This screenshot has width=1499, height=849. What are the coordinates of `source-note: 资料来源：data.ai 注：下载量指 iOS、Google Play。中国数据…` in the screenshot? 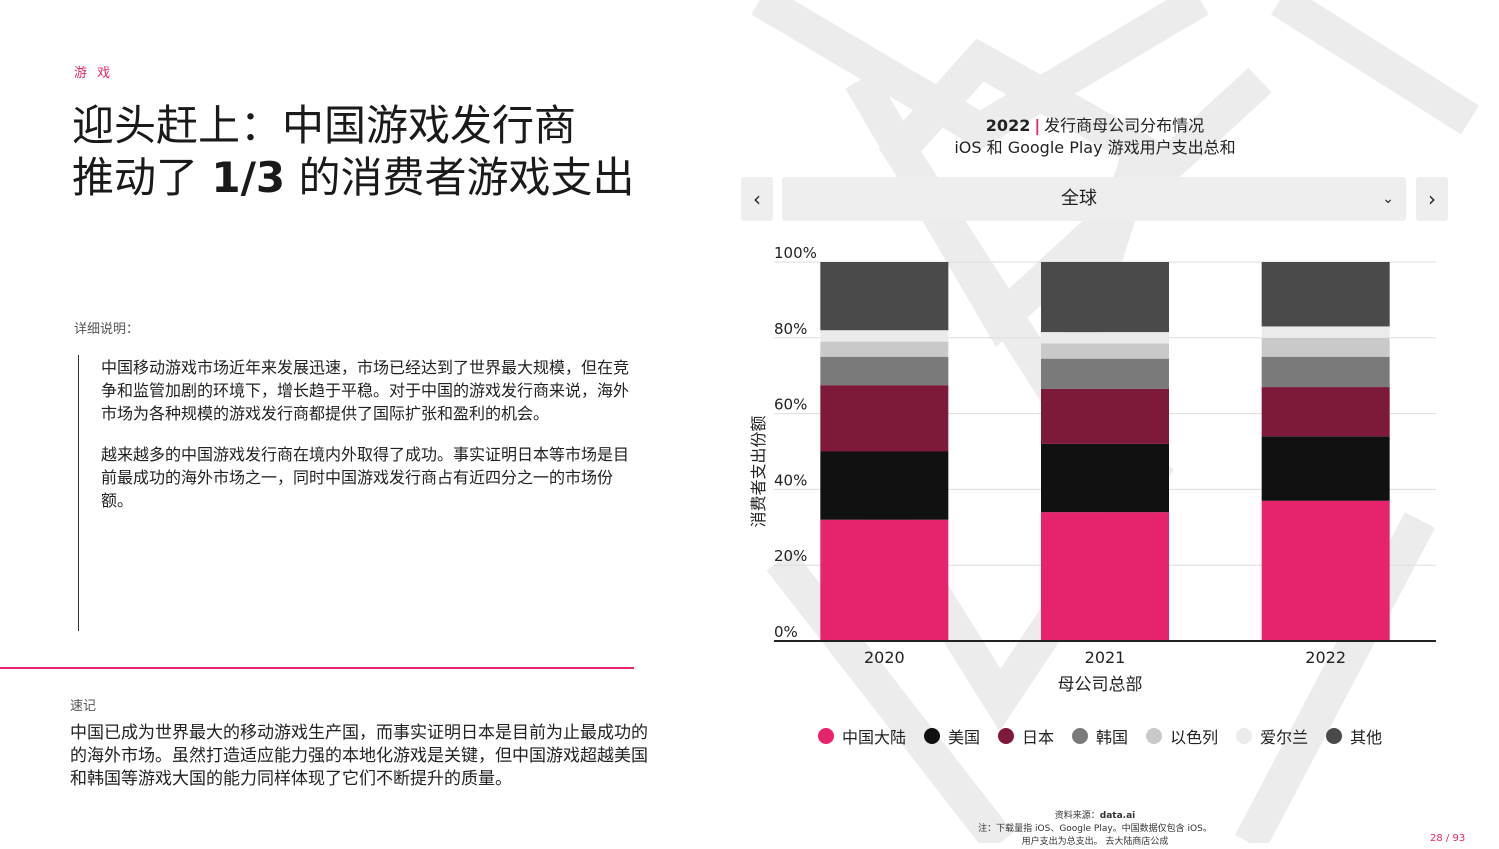 It's located at (1095, 829).